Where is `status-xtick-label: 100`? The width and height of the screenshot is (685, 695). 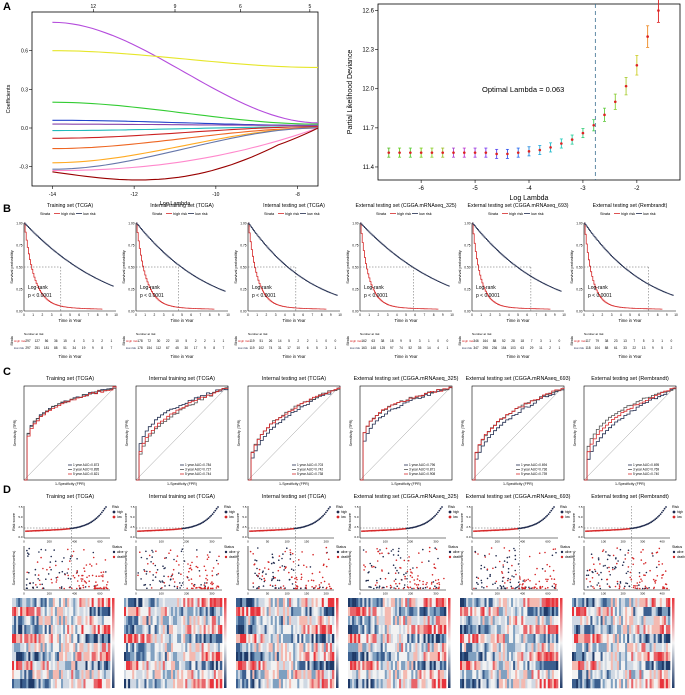
status-xtick-label: 100 is located at coordinates (287, 594).